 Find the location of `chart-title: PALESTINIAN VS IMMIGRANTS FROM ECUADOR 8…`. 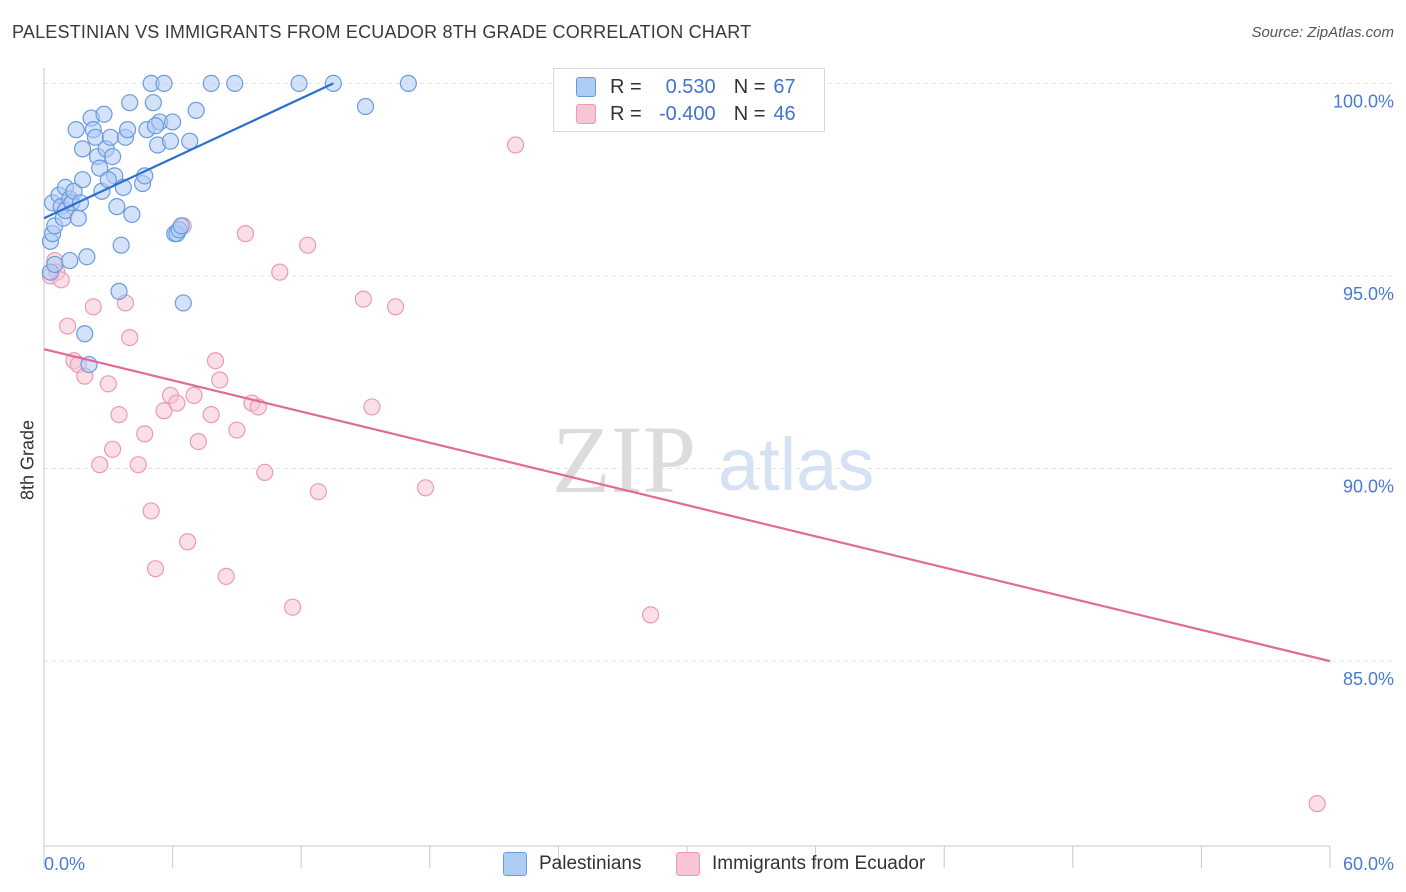

chart-title: PALESTINIAN VS IMMIGRANTS FROM ECUADOR 8… is located at coordinates (382, 32).